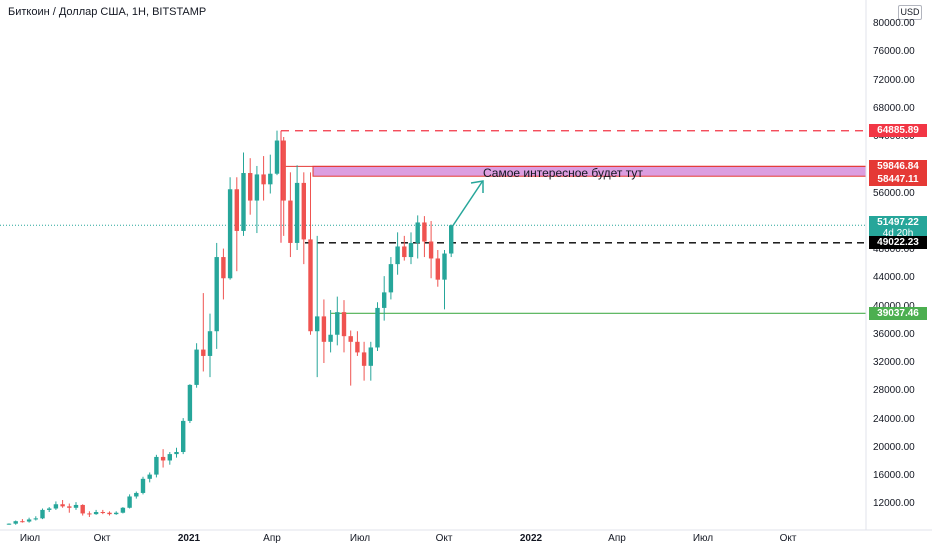  I want to click on y-tick-label: 20000.00, so click(894, 447).